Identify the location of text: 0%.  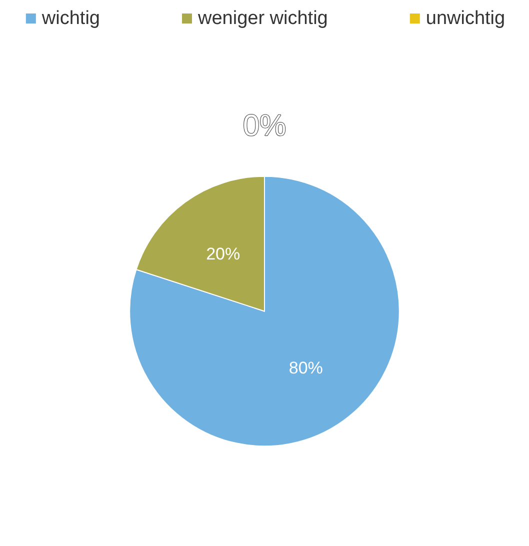
(264, 125).